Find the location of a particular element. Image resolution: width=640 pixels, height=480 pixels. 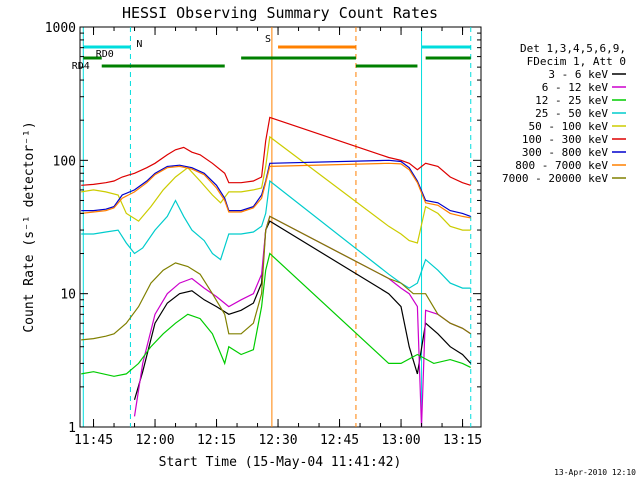

x-tick-label-3: 12:30 is located at coordinates (277, 440).